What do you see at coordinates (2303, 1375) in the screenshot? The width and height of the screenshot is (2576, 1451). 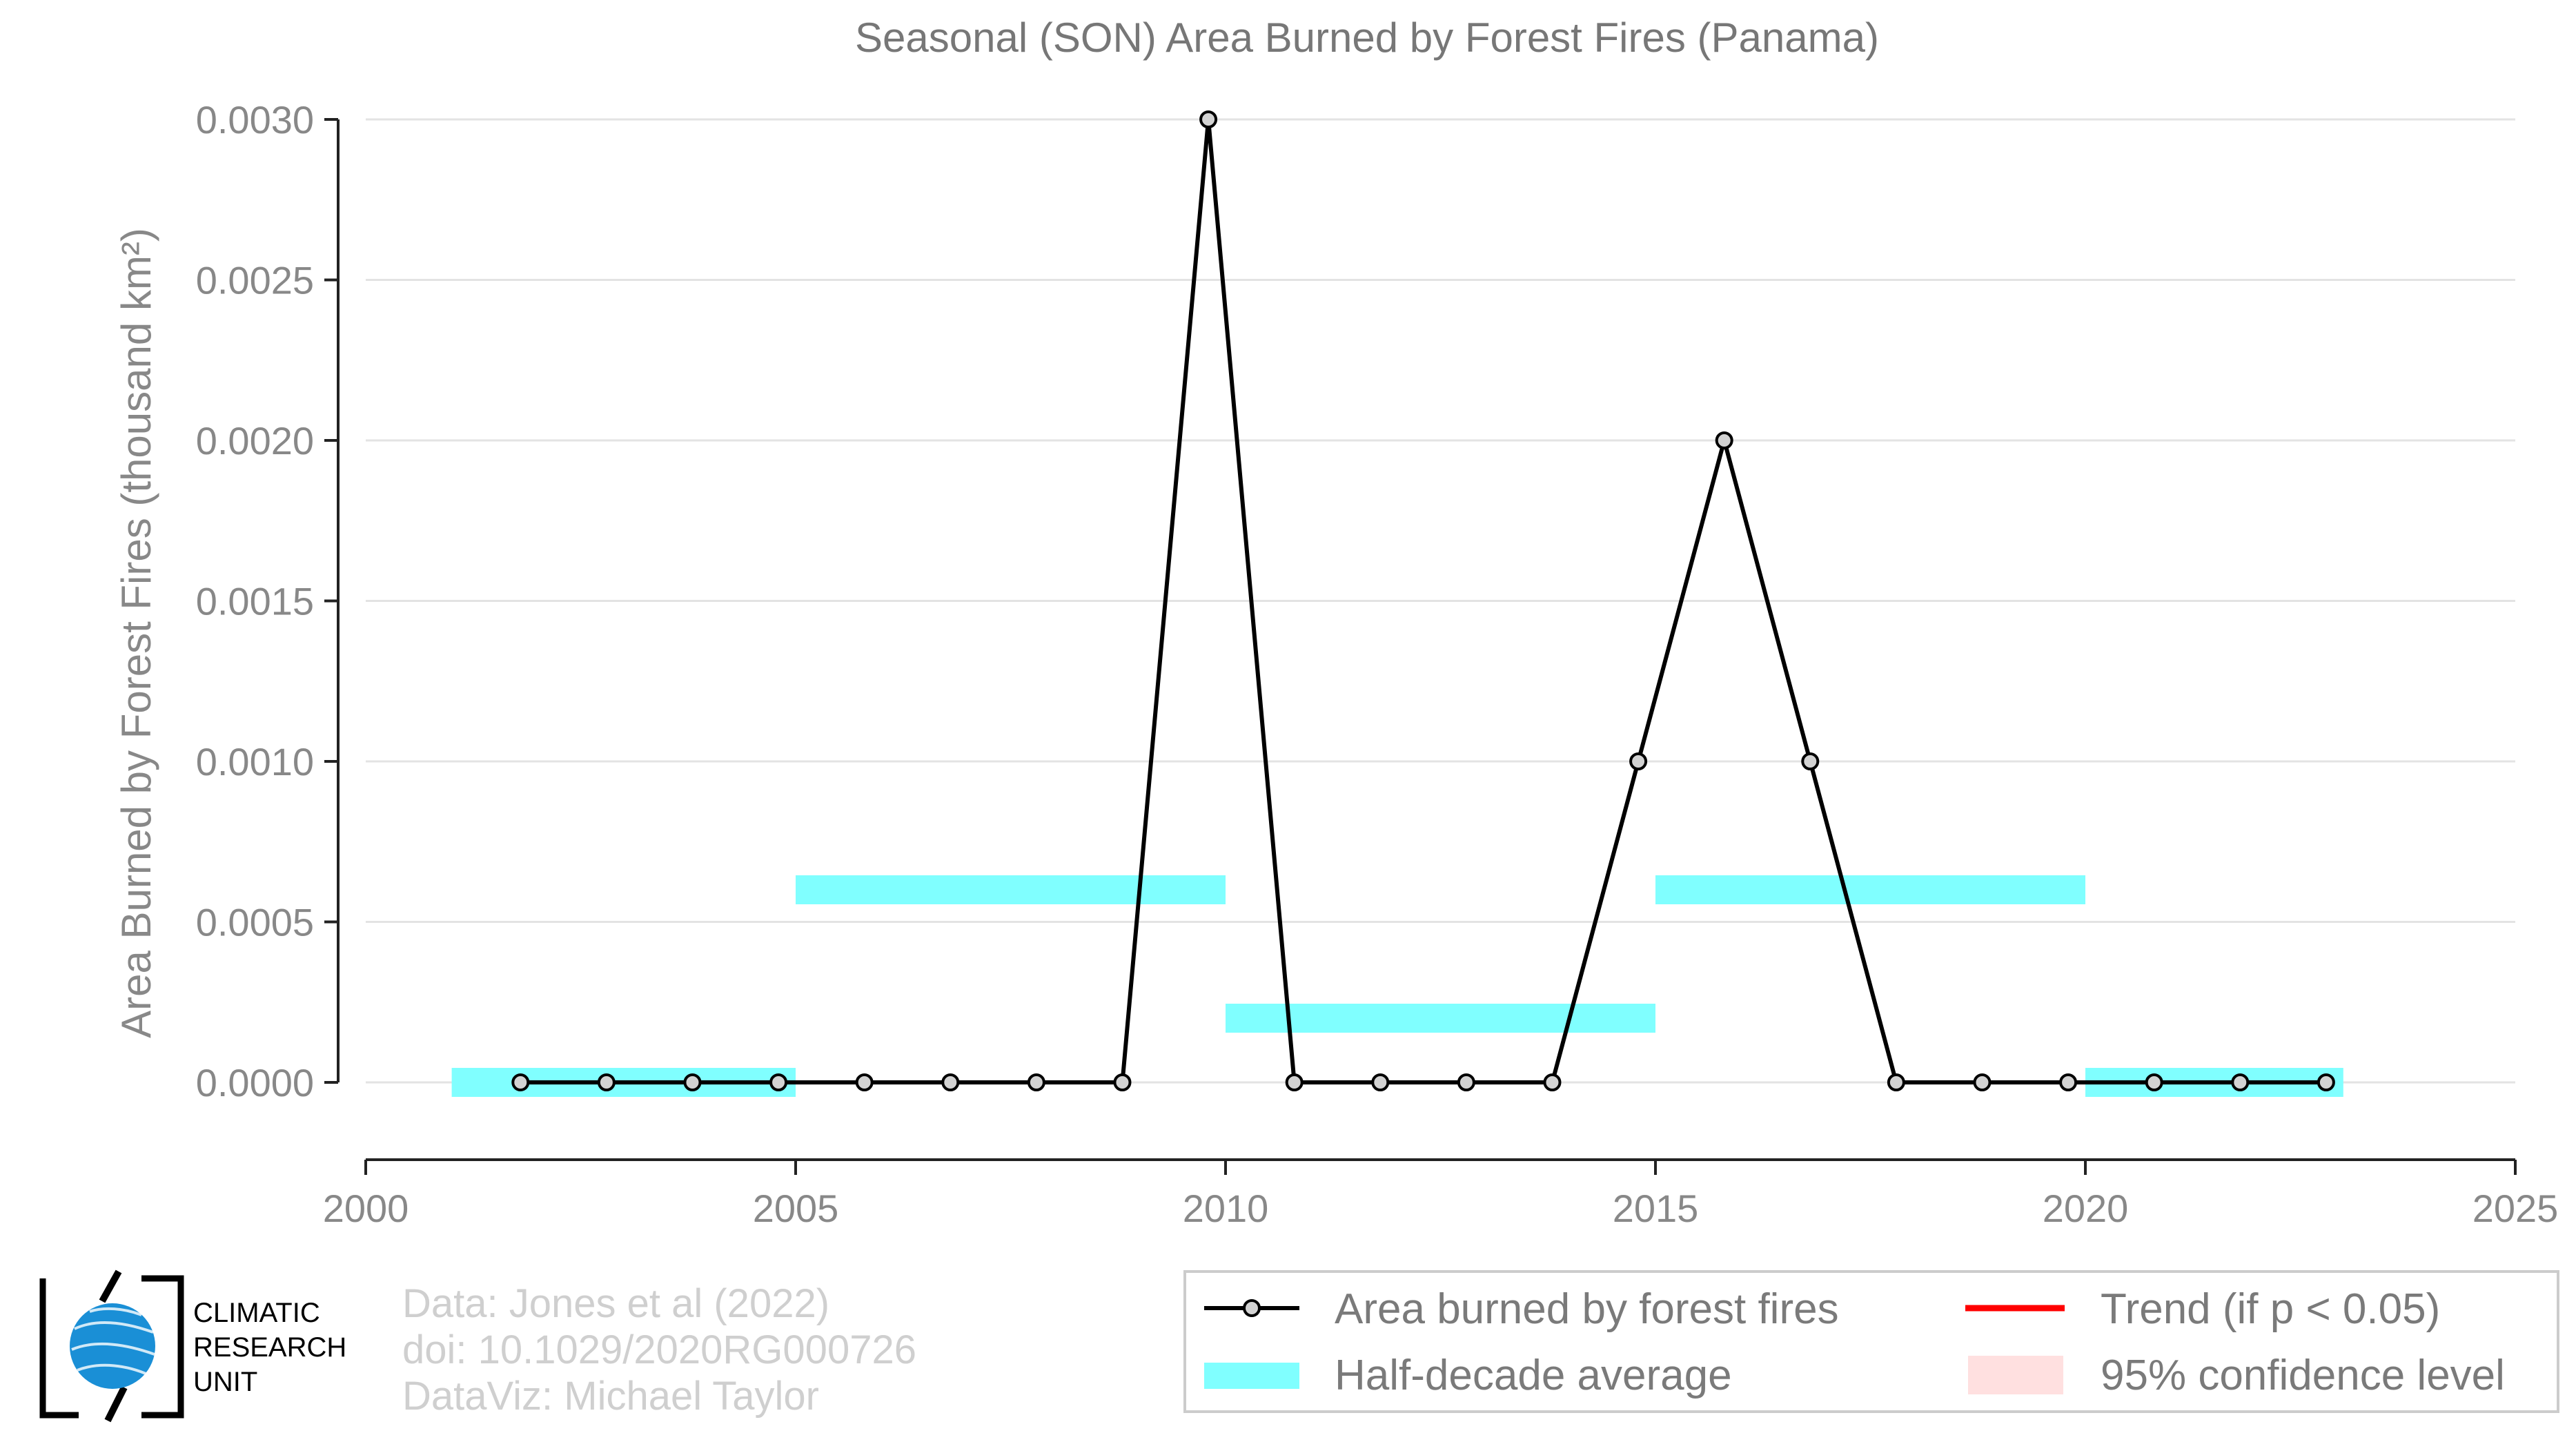 I see `legend-label-confidence: 95% confidence level` at bounding box center [2303, 1375].